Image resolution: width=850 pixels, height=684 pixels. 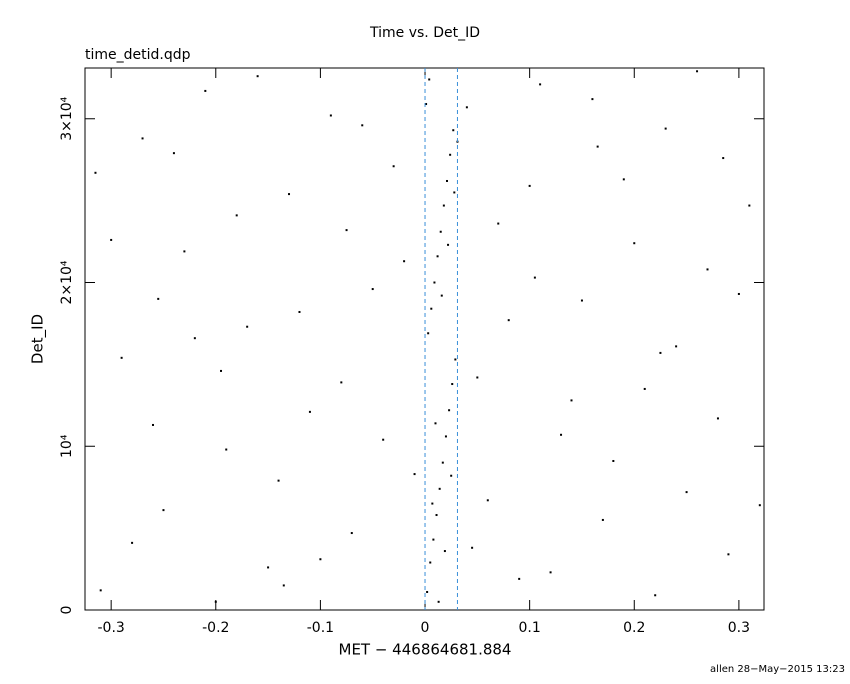 I want to click on x-tick-label: 0.1, so click(x=530, y=628).